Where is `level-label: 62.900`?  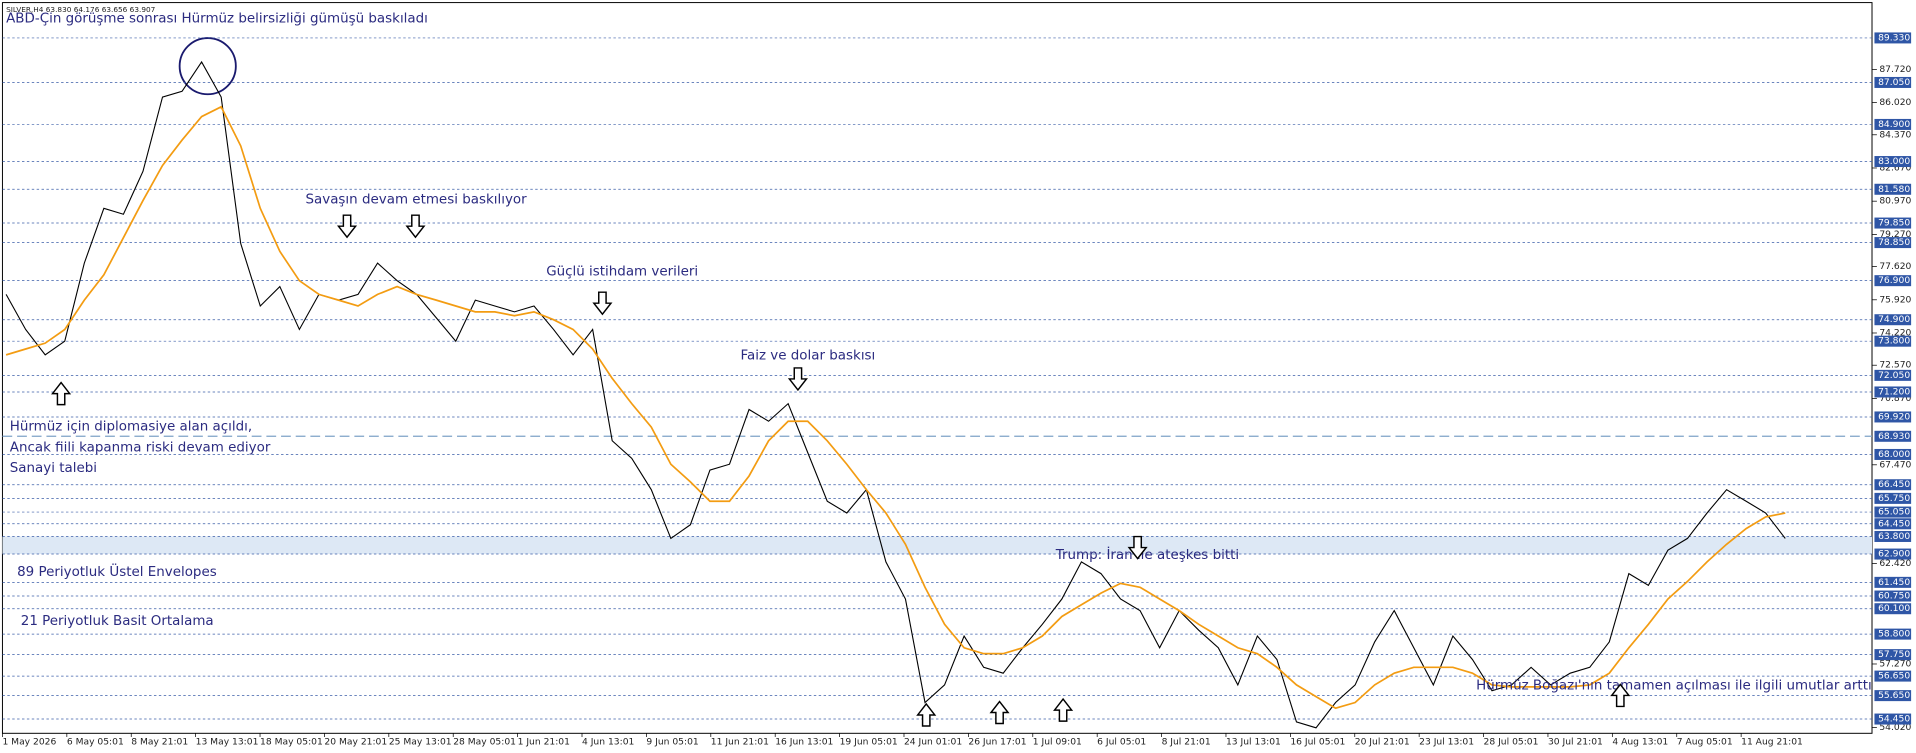 level-label: 62.900 is located at coordinates (1894, 554).